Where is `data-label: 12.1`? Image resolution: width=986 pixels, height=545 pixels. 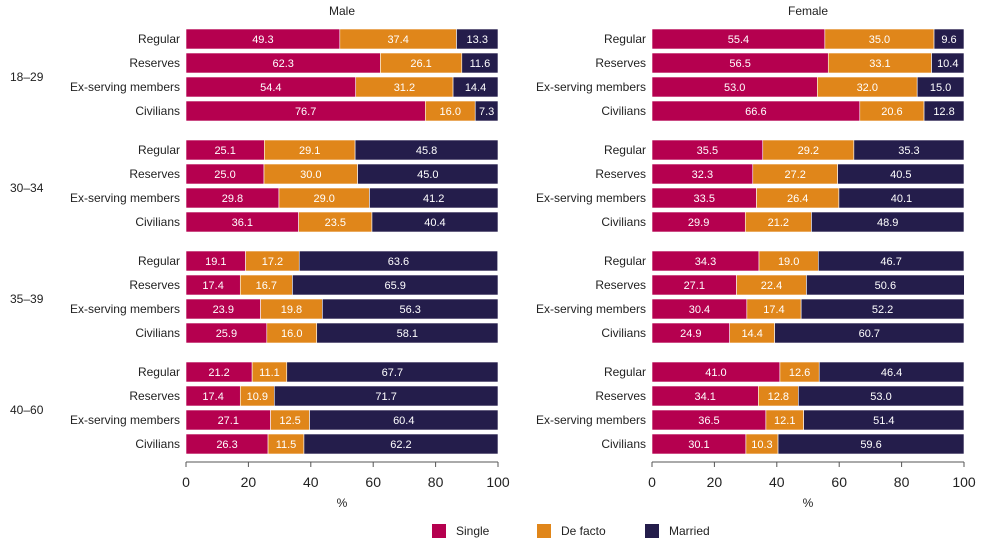 data-label: 12.1 is located at coordinates (784, 421).